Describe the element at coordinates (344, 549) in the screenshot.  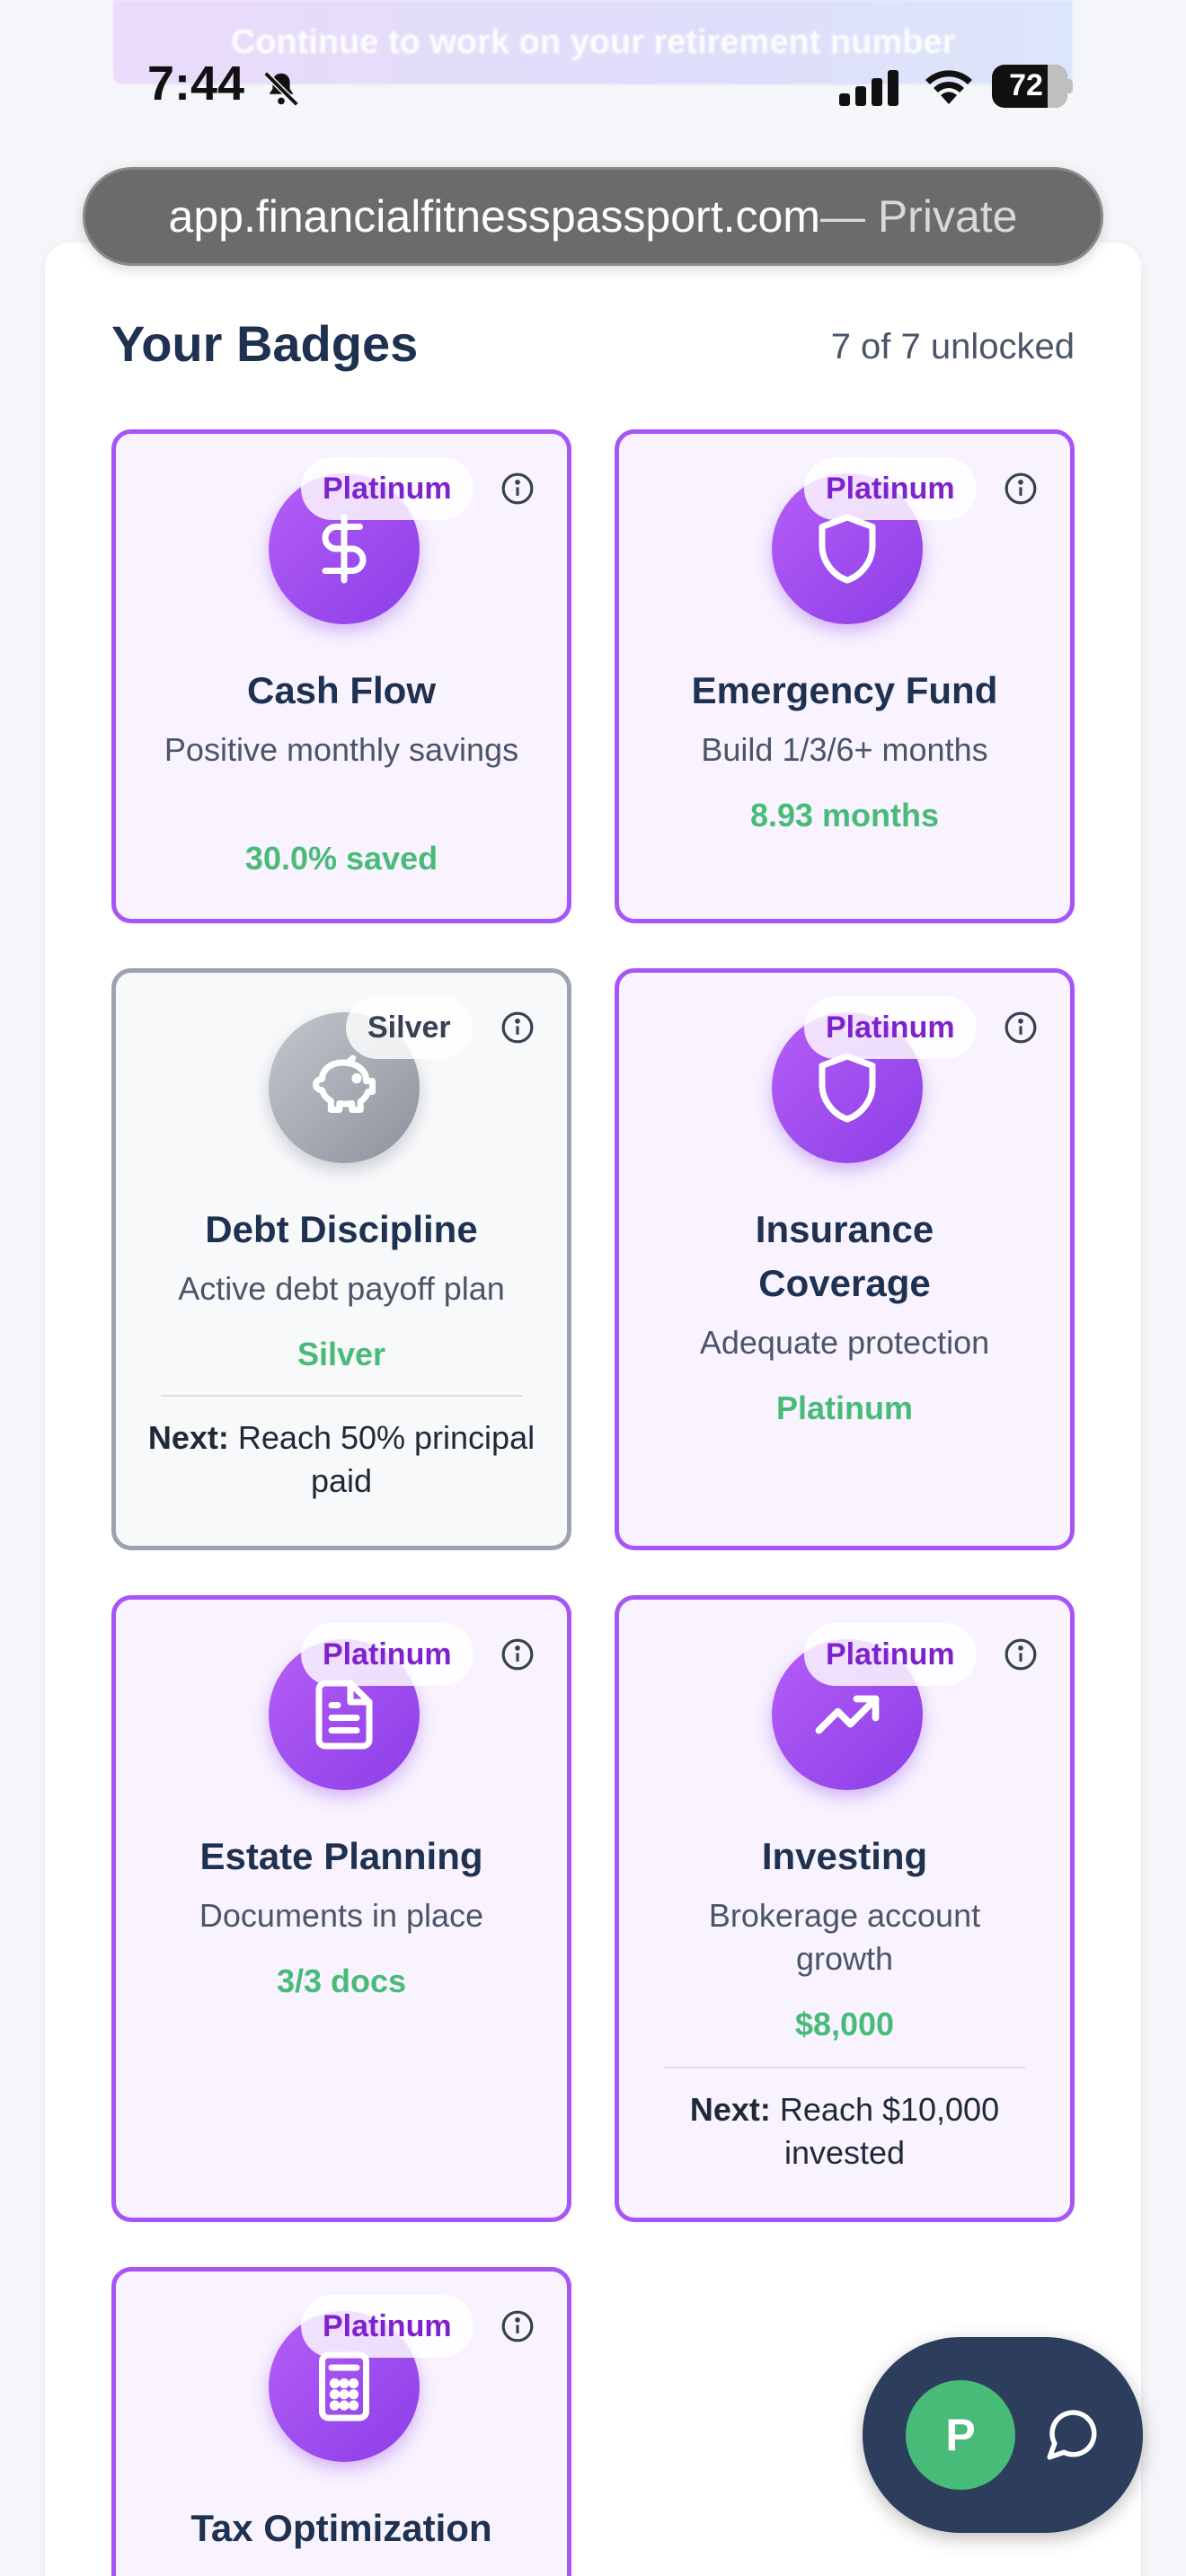
I see `dollar-icon` at that location.